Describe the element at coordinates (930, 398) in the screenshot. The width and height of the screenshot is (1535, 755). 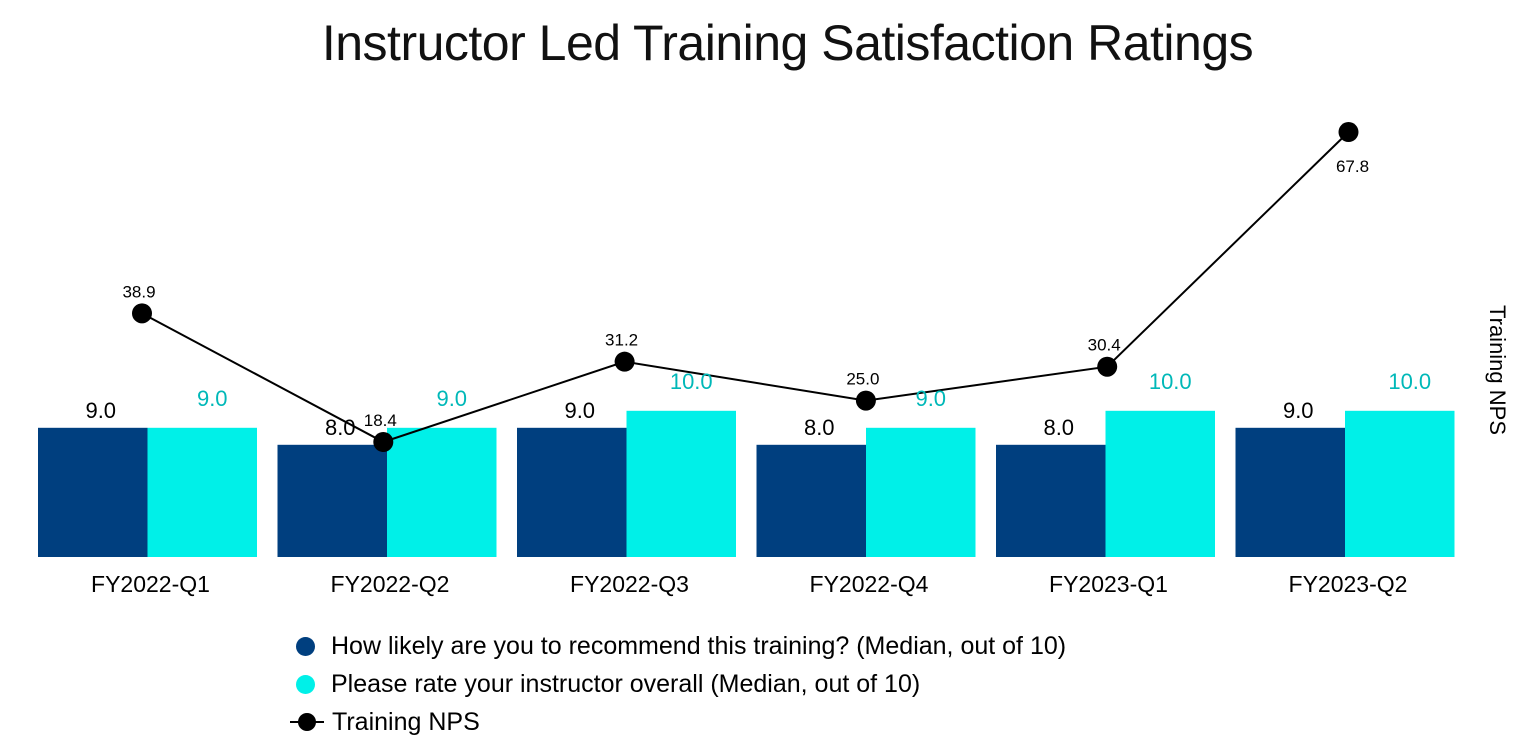
I see `label-instructor-FY2022-Q4: 9.0` at that location.